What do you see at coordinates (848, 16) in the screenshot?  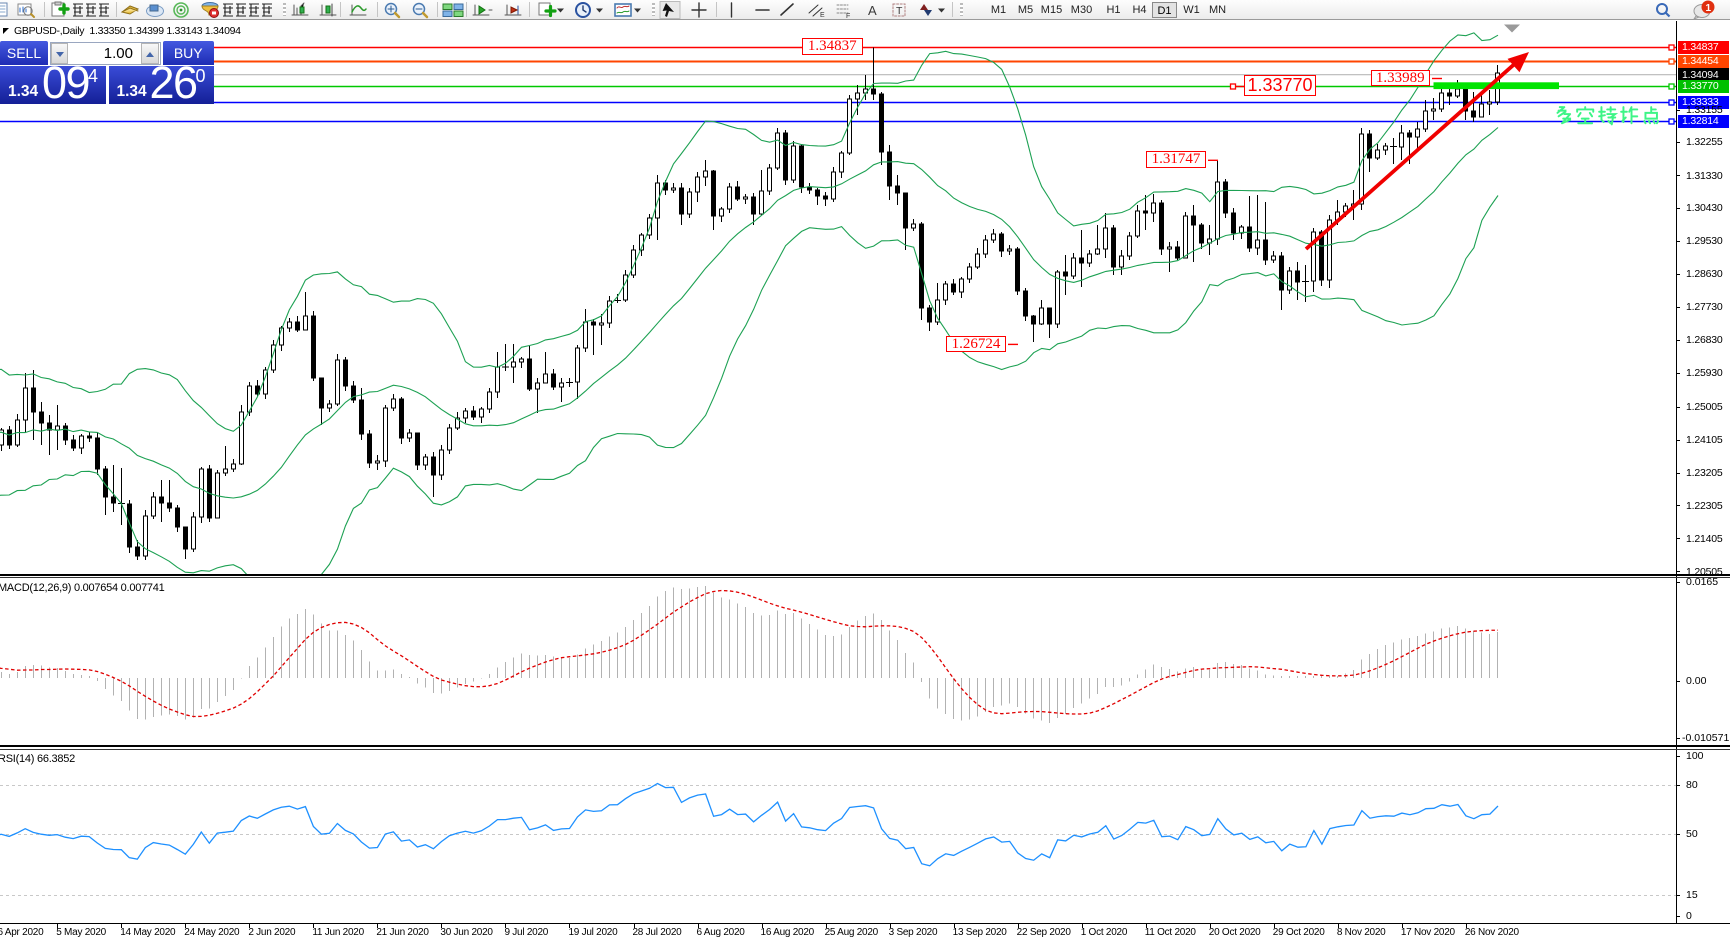 I see `svg-text: F` at bounding box center [848, 16].